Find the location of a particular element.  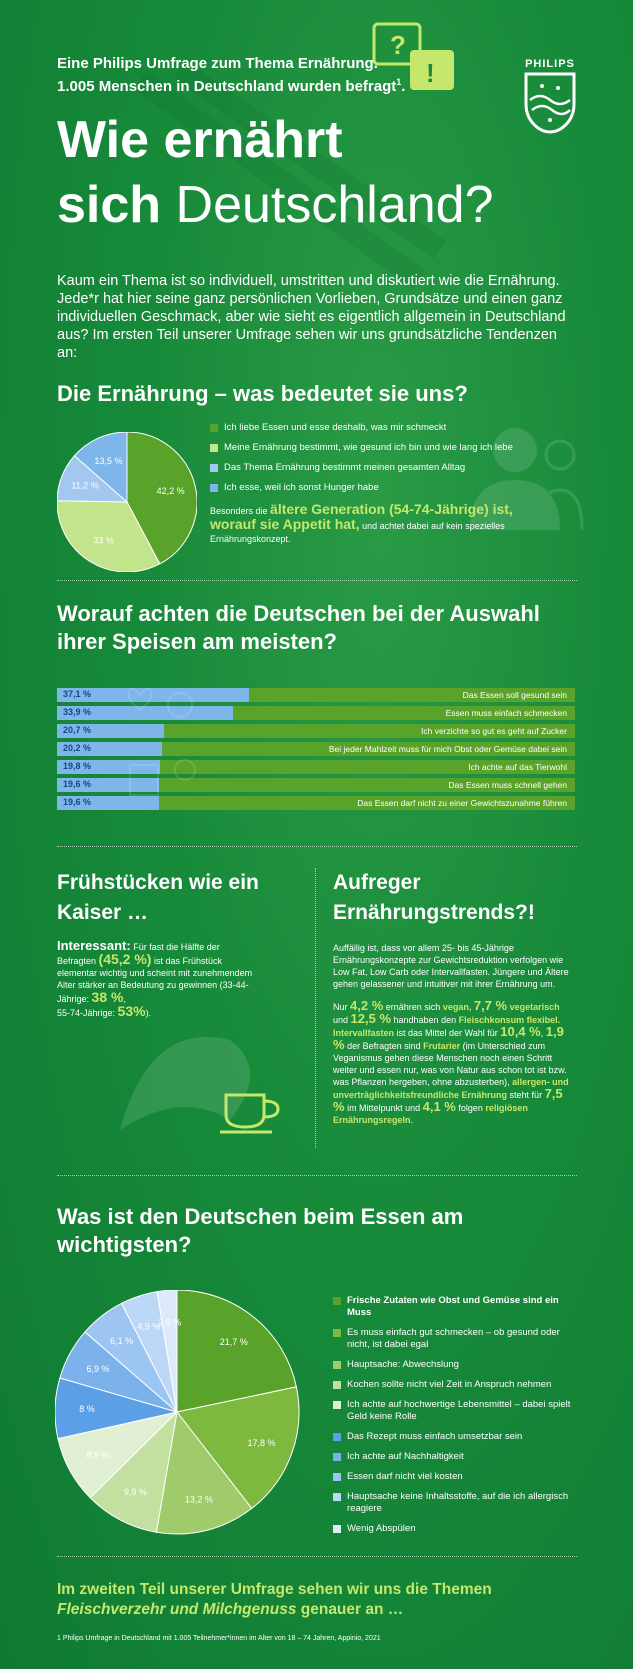

legend-item: Ich achte auf Nachhaltigkeit is located at coordinates (458, 1457).